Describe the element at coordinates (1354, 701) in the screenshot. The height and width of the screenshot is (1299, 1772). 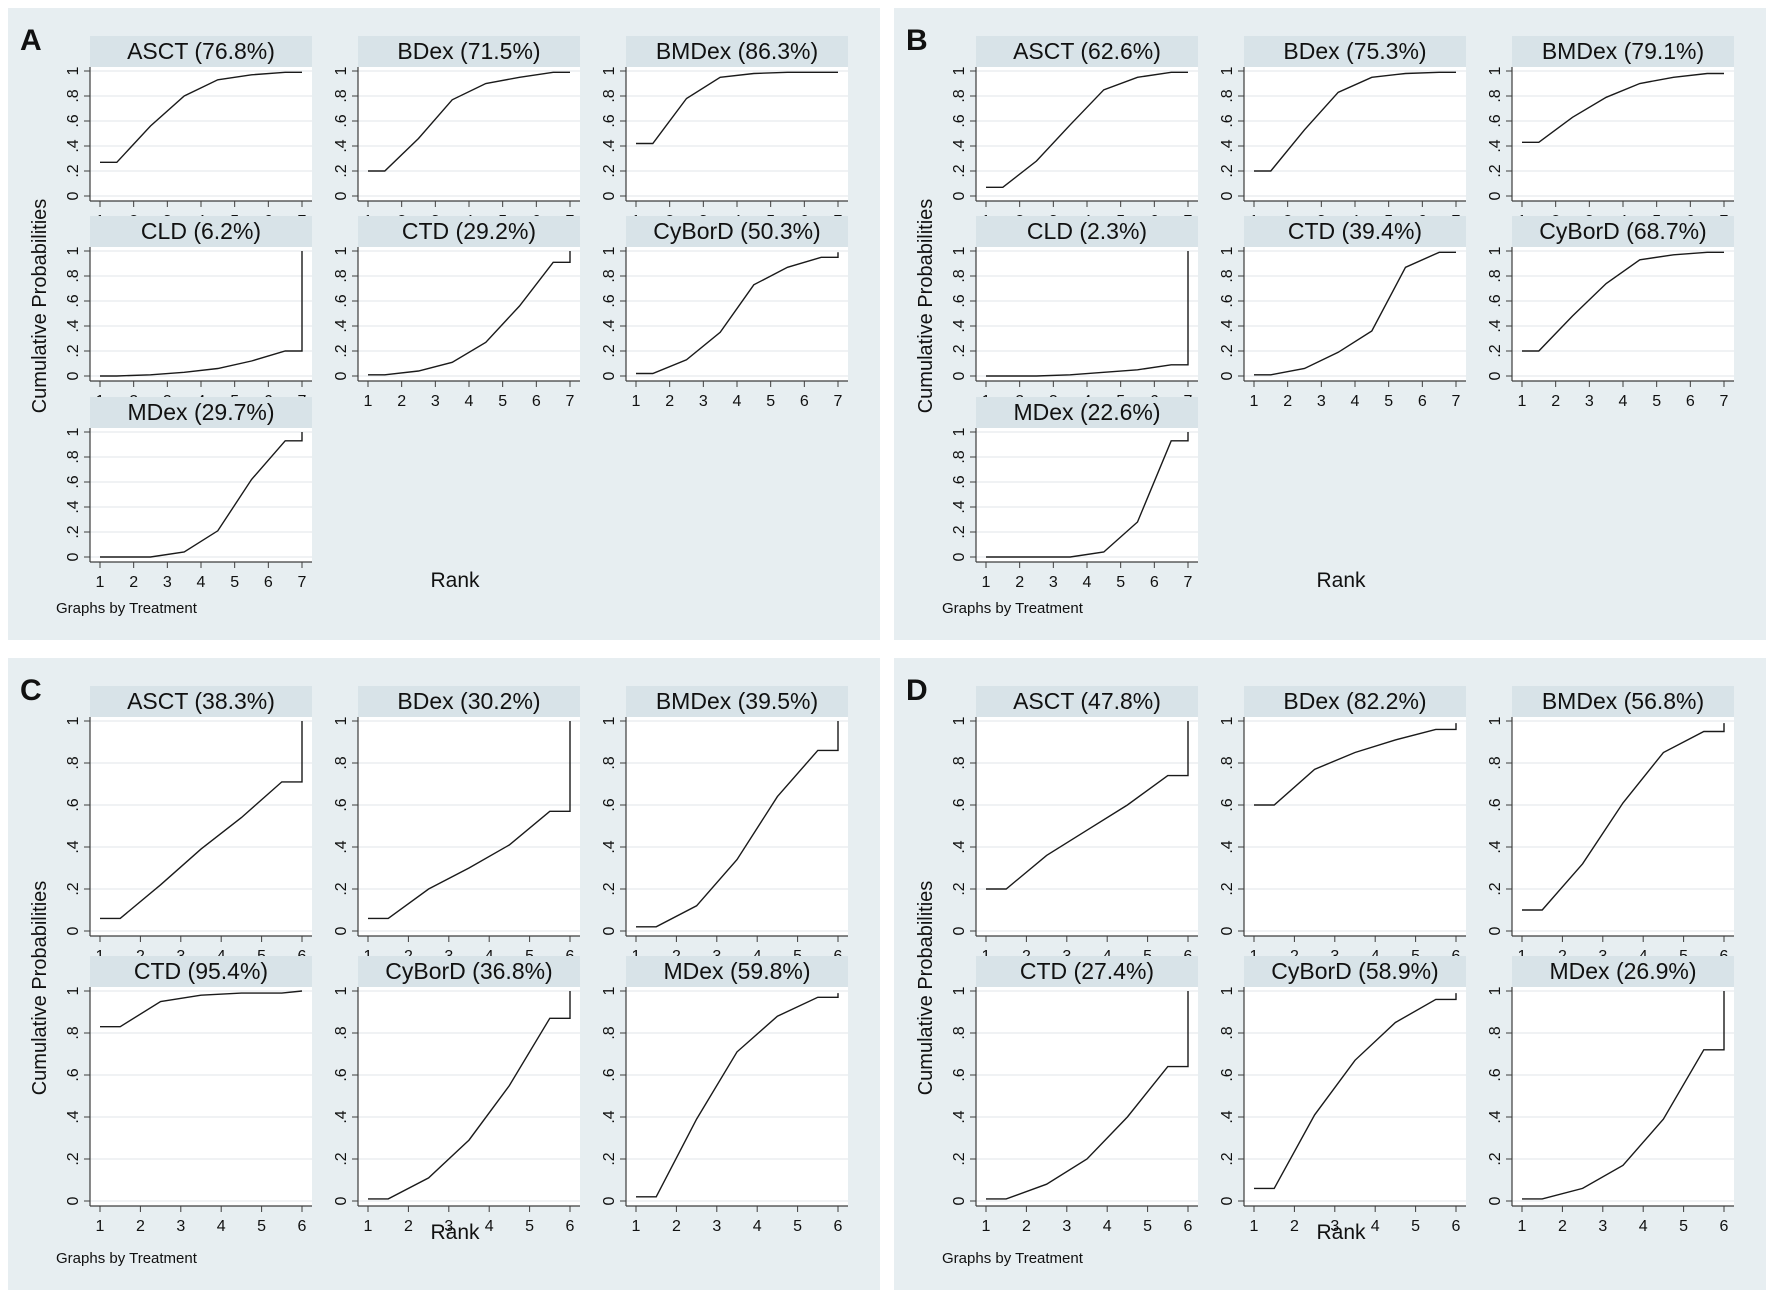
I see `subplot-title: BDex (82.2%)` at that location.